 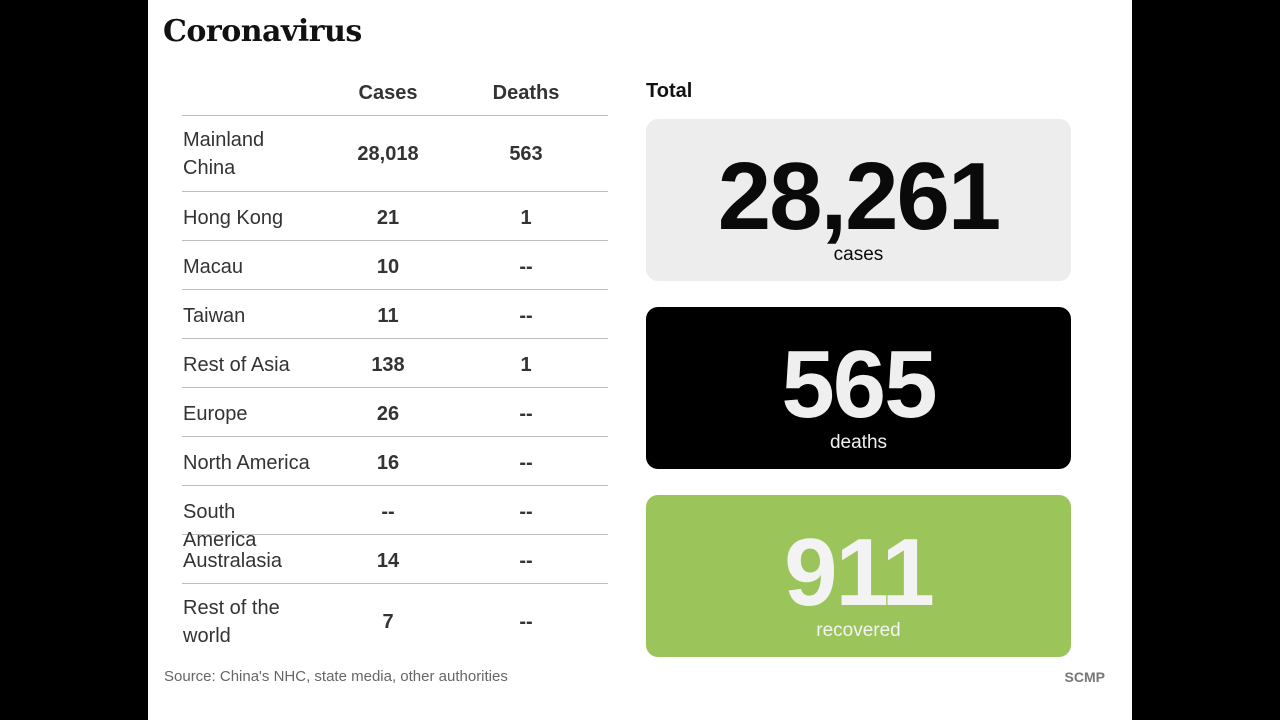 I want to click on cases-cell: 16, so click(x=388, y=463).